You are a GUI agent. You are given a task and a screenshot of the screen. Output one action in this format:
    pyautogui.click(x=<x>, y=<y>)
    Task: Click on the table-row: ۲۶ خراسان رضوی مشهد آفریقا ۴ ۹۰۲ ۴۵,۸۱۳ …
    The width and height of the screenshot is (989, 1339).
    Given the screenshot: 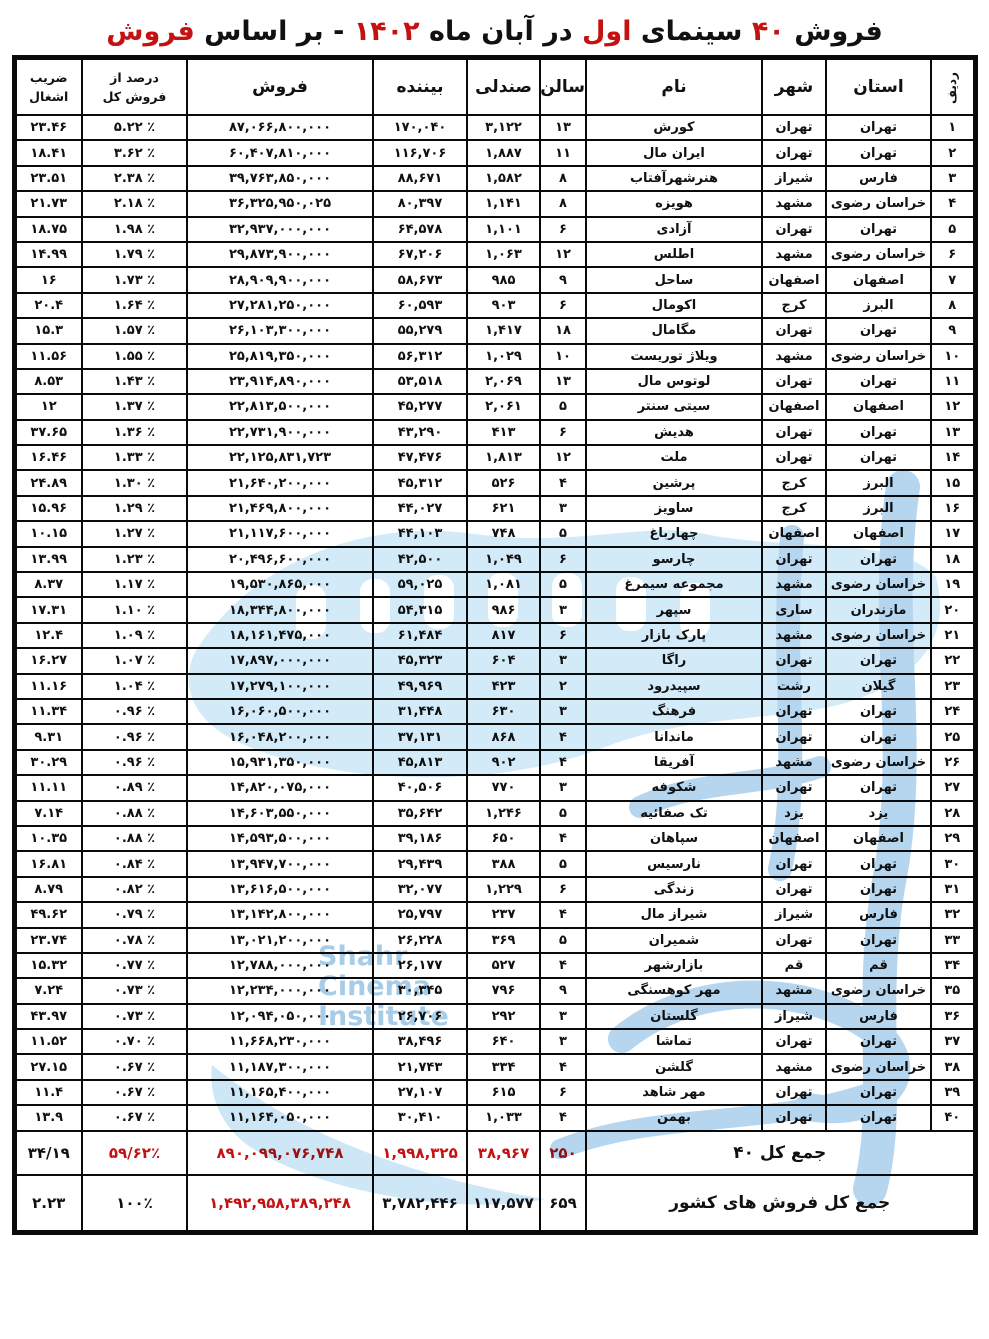 What is the action you would take?
    pyautogui.click(x=494, y=762)
    